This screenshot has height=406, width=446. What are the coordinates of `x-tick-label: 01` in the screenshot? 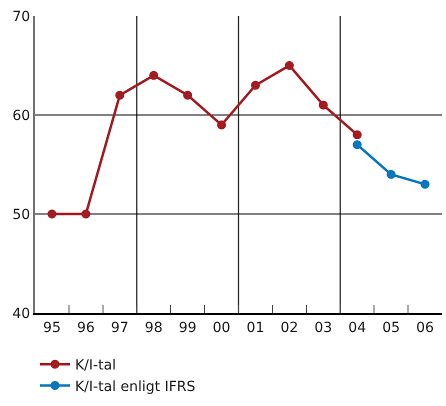 It's located at (255, 328).